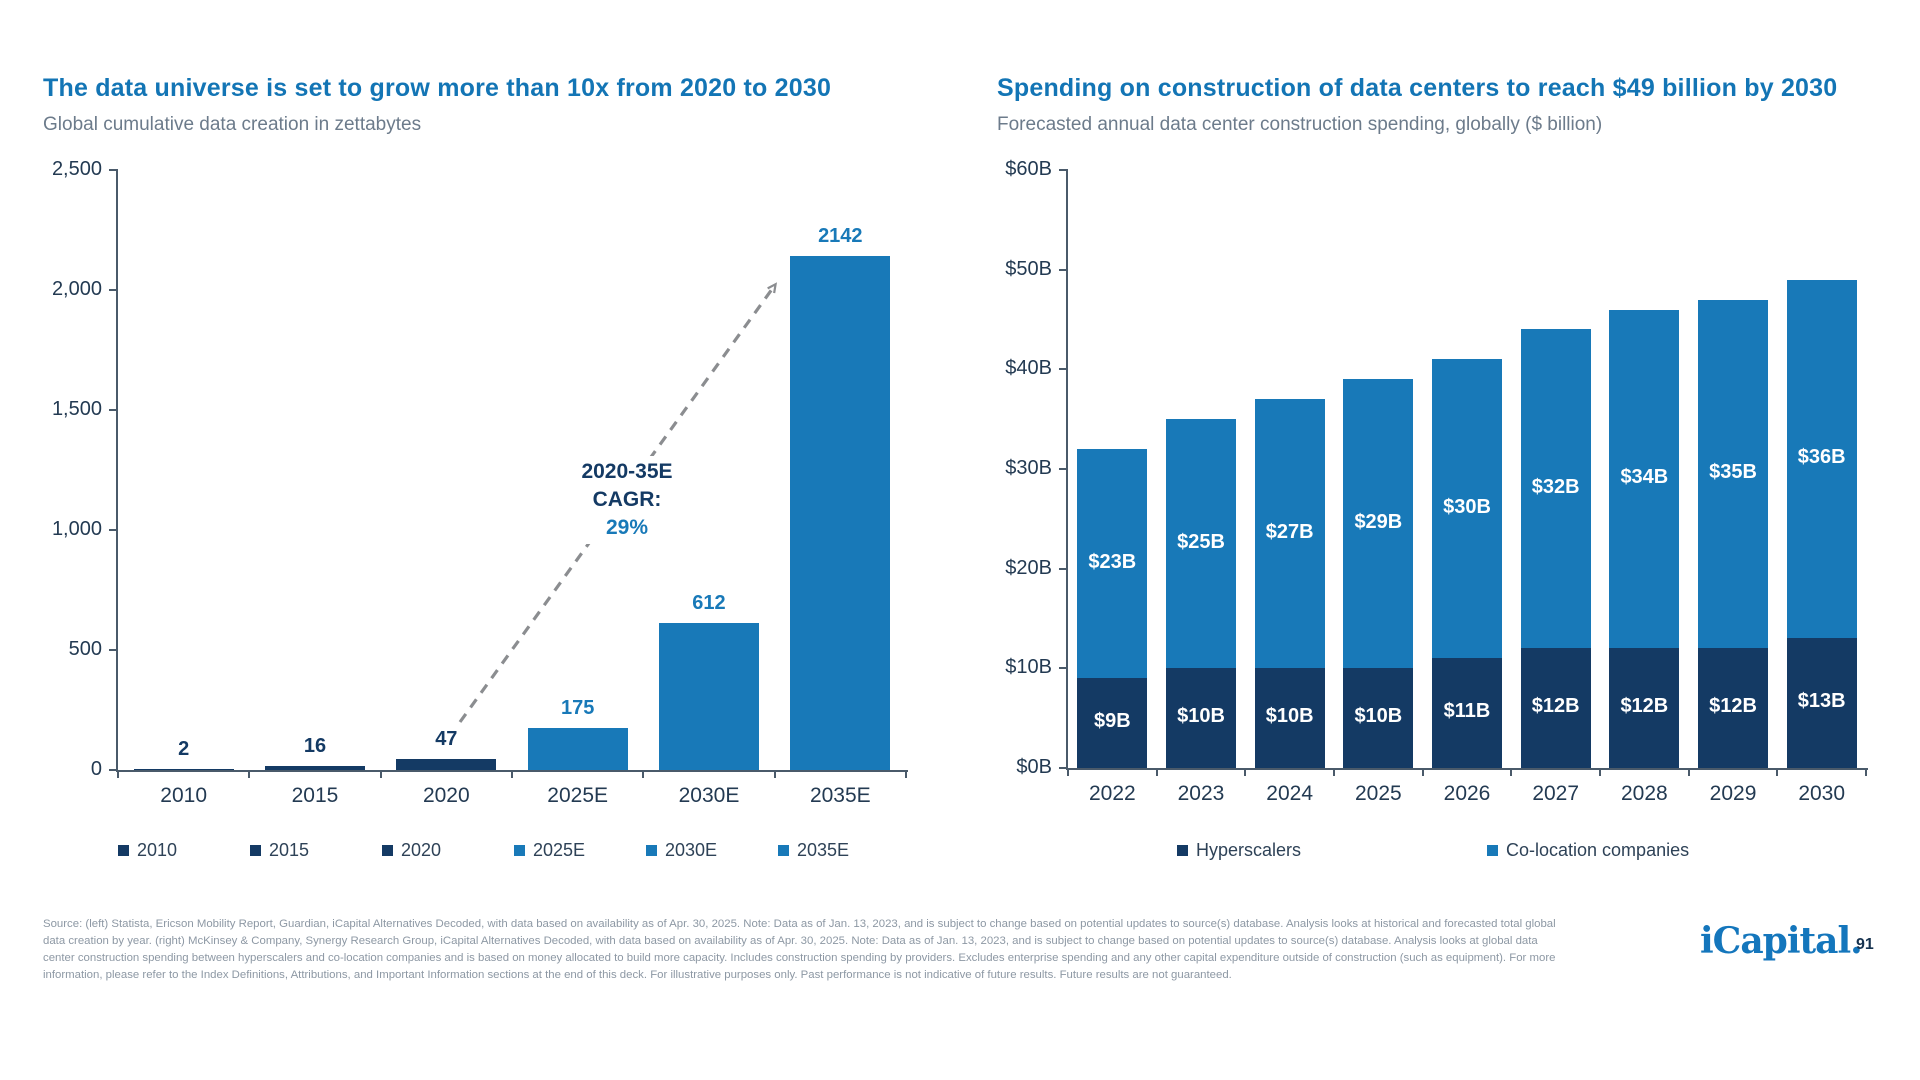  Describe the element at coordinates (85, 649) in the screenshot. I see `y-tick-label: 500` at that location.